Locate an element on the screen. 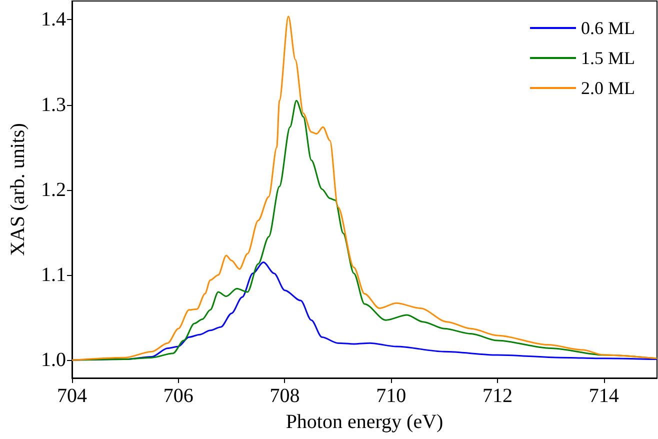 This screenshot has width=658, height=439. x-tick-label: 710 is located at coordinates (391, 396).